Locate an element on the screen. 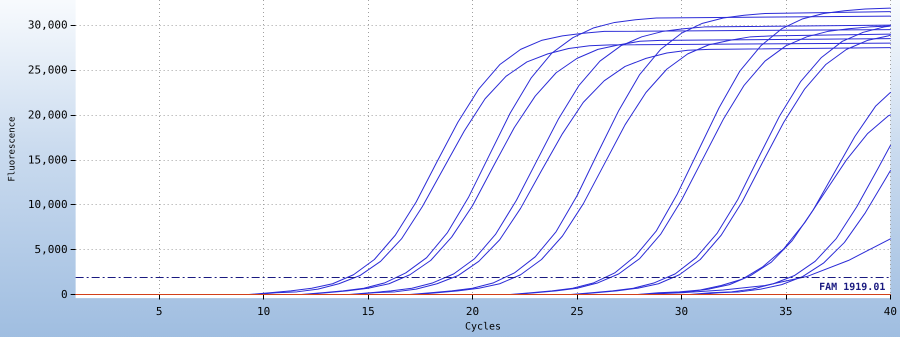 The image size is (900, 337). y-tick-label: 20,000 is located at coordinates (48, 115).